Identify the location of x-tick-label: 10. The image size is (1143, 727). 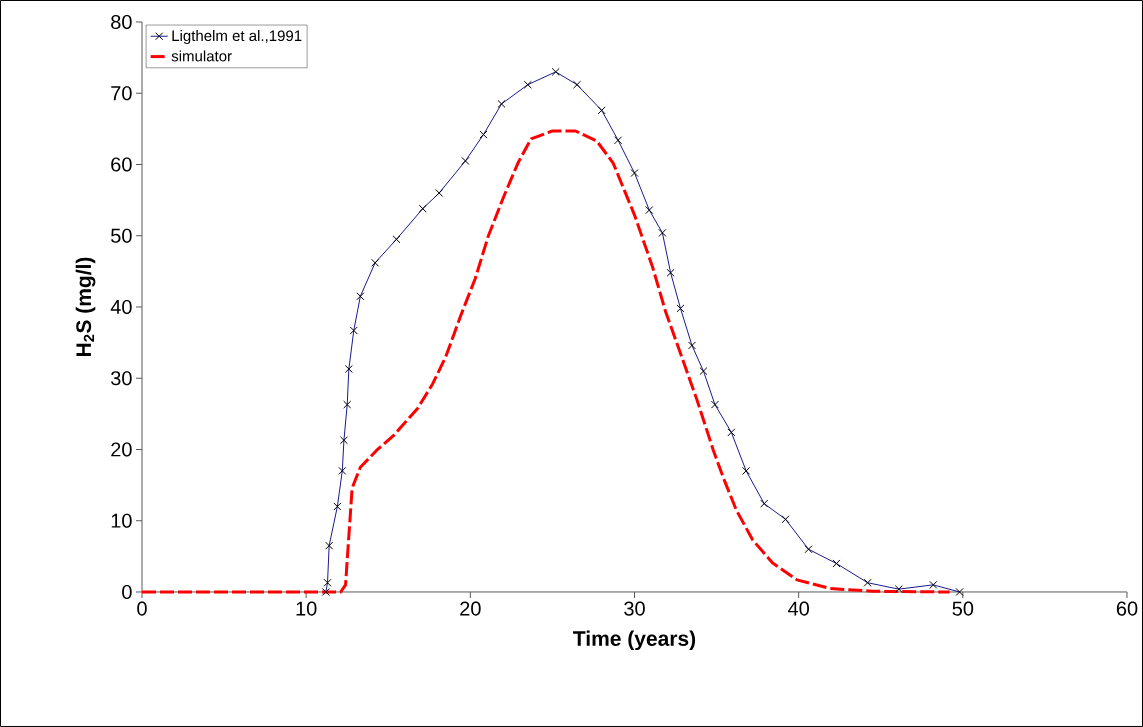
(306, 608).